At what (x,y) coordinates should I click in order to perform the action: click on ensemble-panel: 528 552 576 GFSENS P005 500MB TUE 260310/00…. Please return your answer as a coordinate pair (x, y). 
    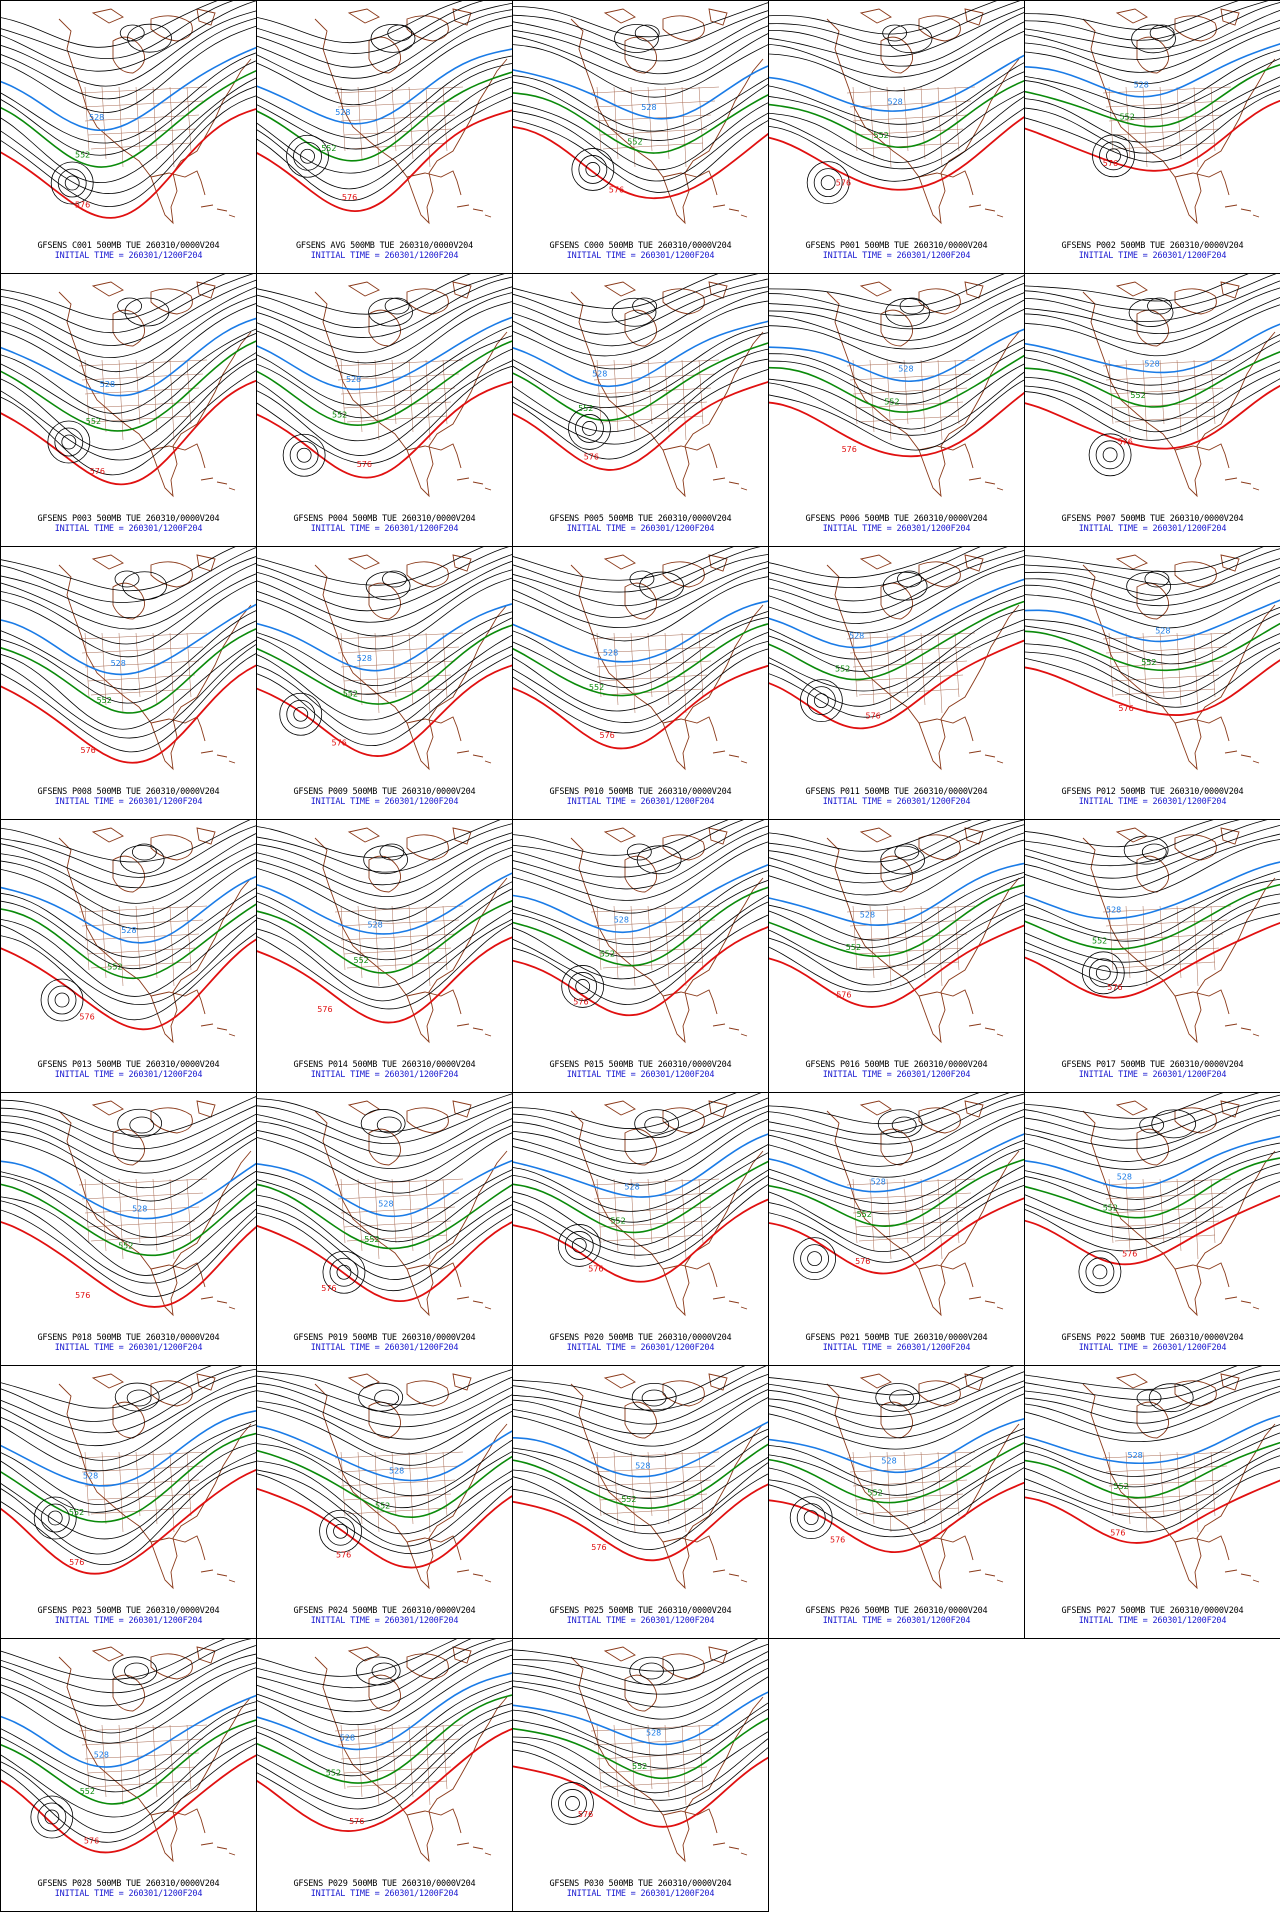
    Looking at the image, I should click on (640, 410).